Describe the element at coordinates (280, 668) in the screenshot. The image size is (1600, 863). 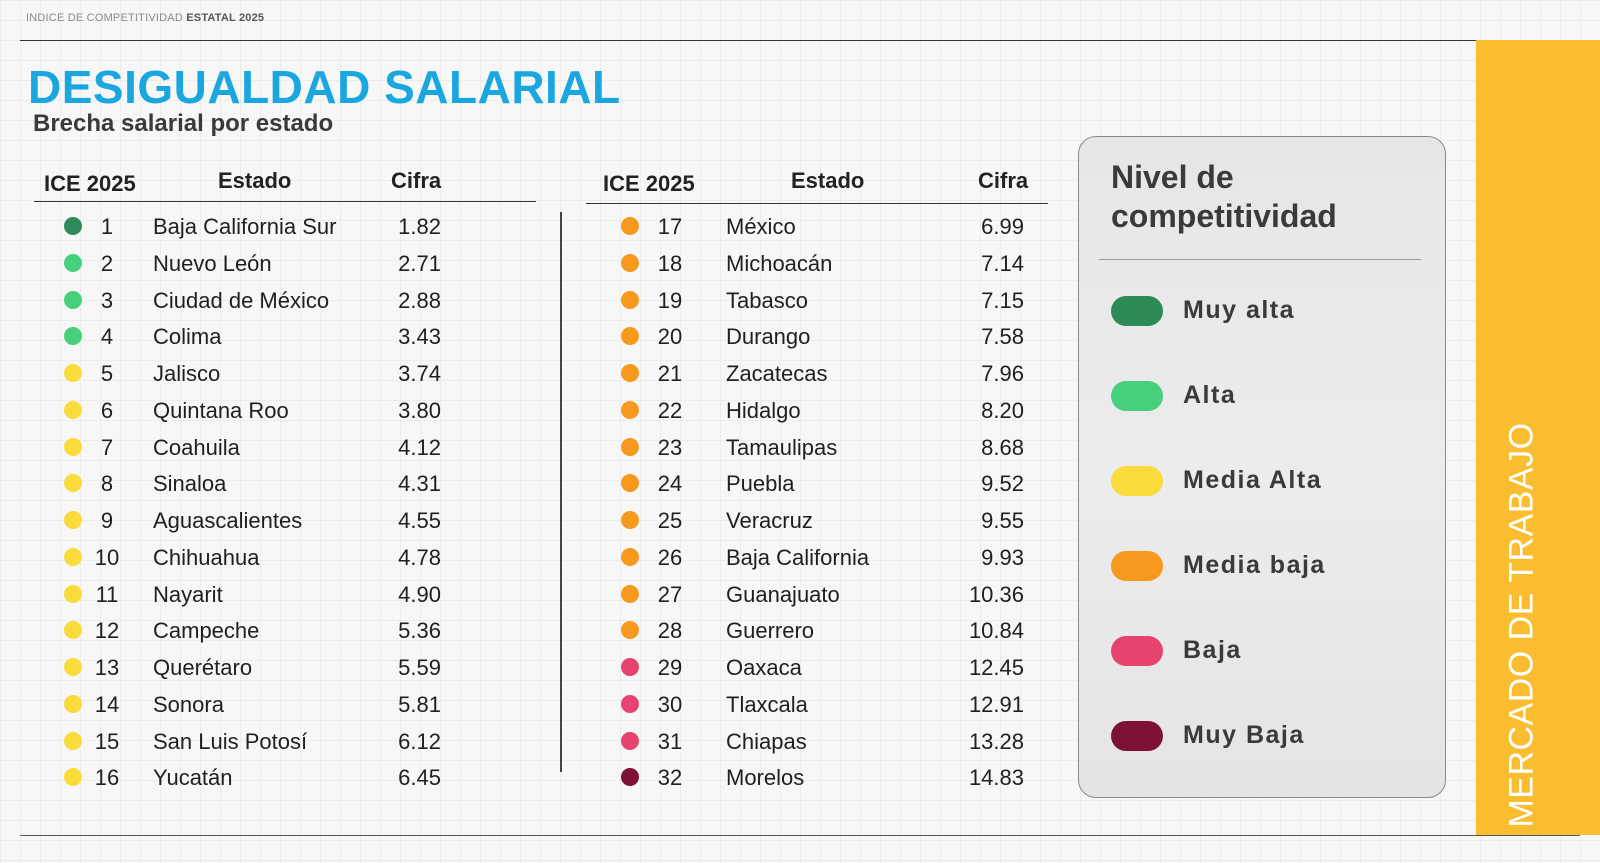
I see `table-row: 13 Querétaro 5.59` at that location.